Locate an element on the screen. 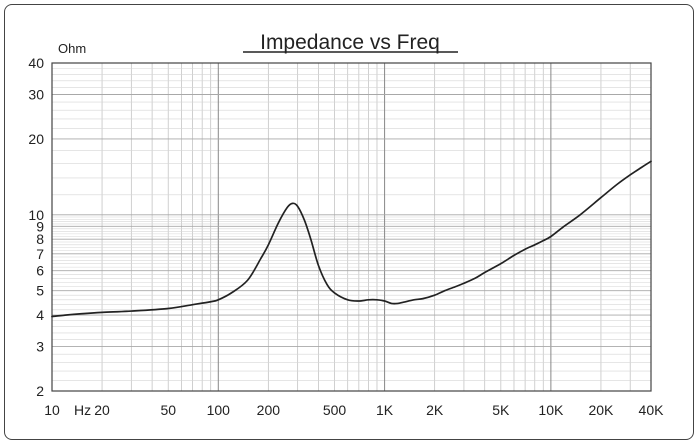 The height and width of the screenshot is (446, 700). x-tick-label: 20K is located at coordinates (601, 410).